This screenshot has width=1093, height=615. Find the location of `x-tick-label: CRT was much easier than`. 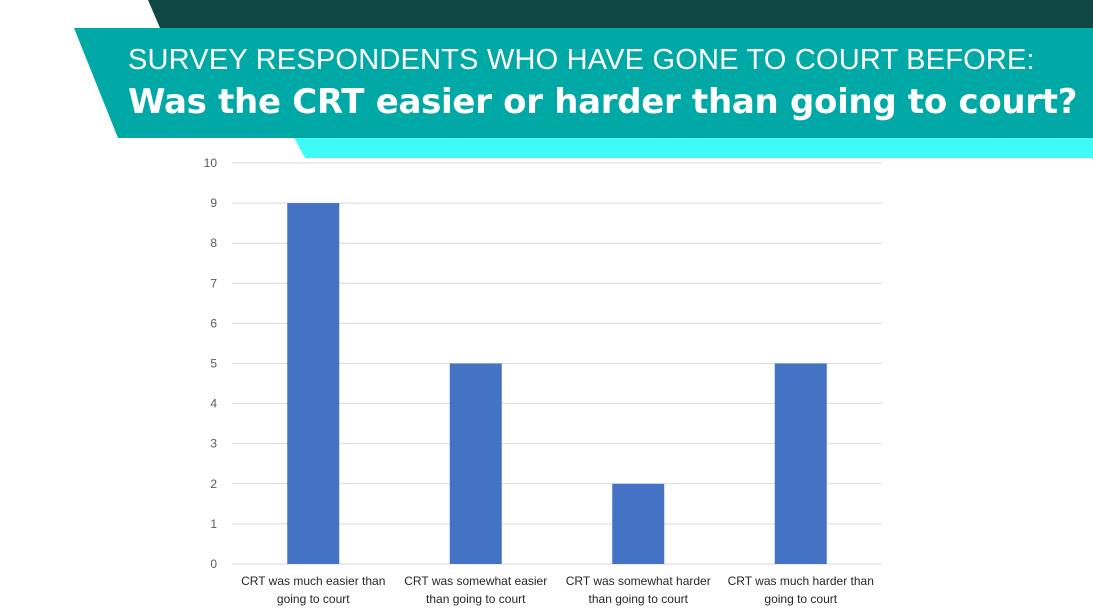

x-tick-label: CRT was much easier than is located at coordinates (313, 581).